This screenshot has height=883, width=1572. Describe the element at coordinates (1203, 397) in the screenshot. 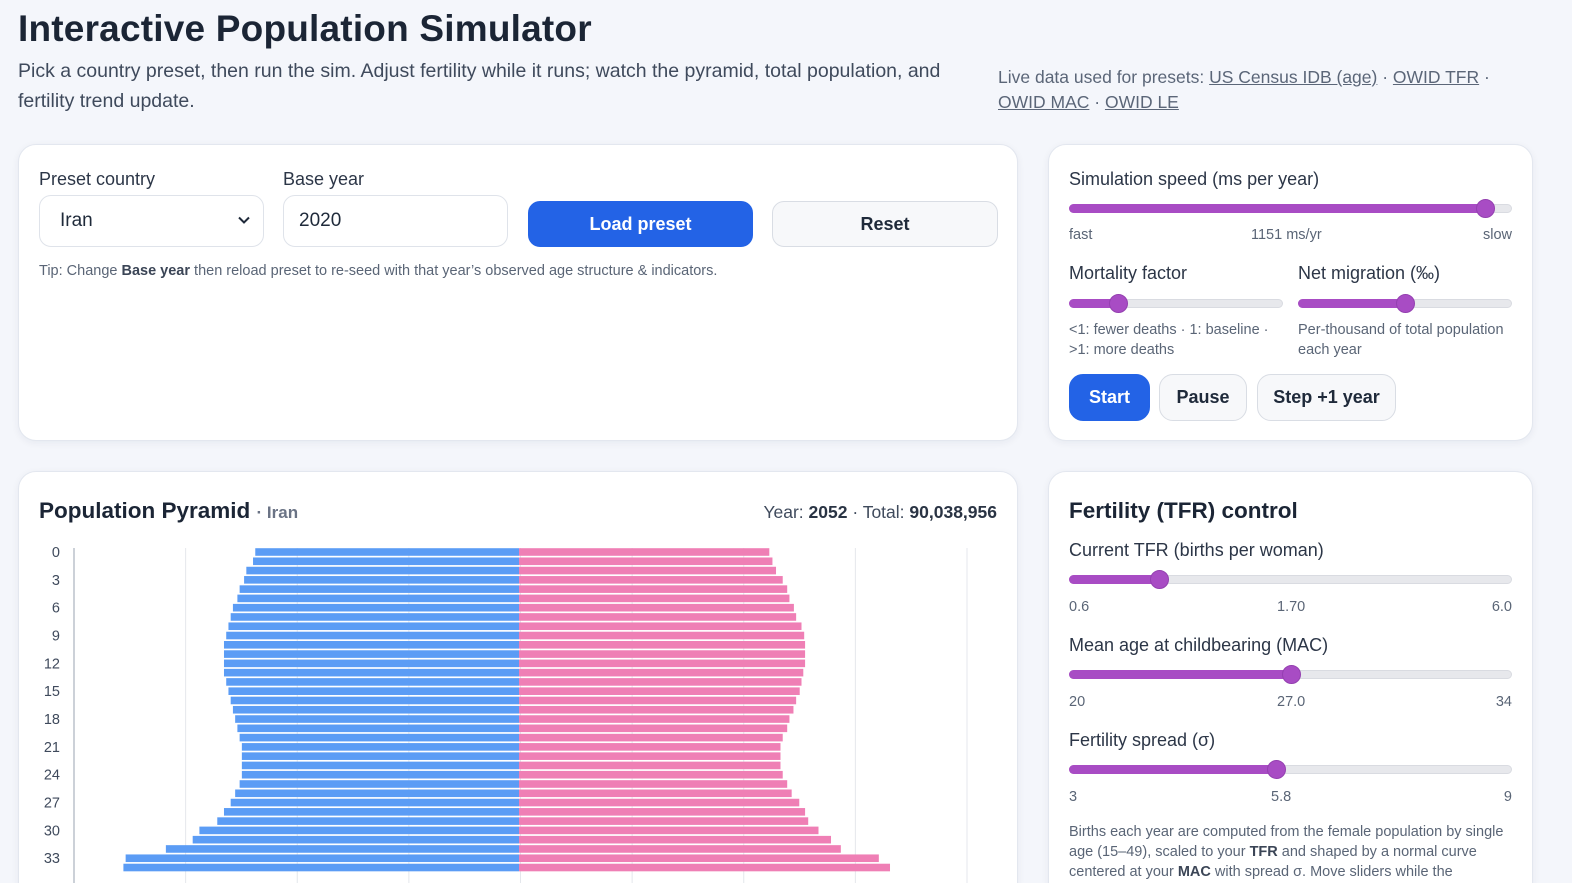

I see `pause-button: Pause` at that location.